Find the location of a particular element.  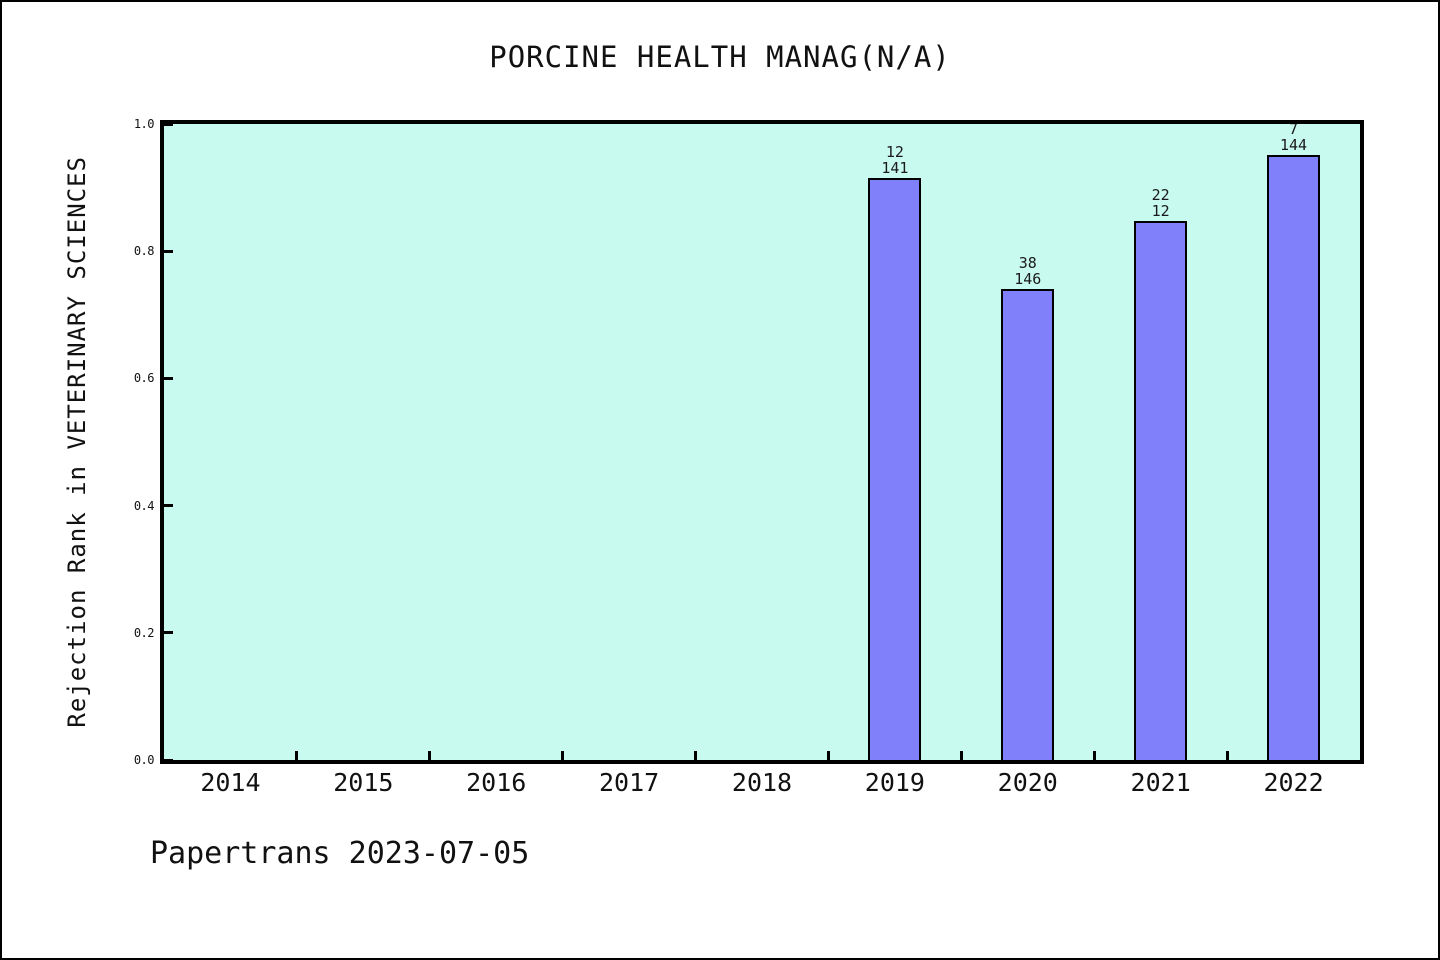

bar-value-line: 7 is located at coordinates (1294, 129).